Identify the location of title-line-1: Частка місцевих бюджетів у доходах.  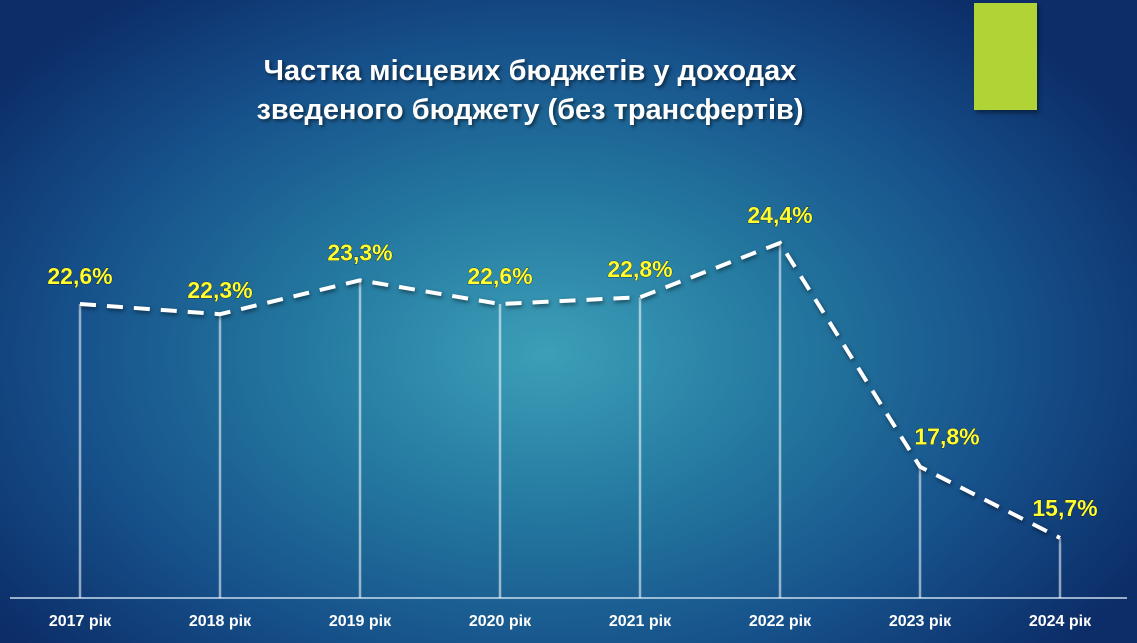
(530, 71).